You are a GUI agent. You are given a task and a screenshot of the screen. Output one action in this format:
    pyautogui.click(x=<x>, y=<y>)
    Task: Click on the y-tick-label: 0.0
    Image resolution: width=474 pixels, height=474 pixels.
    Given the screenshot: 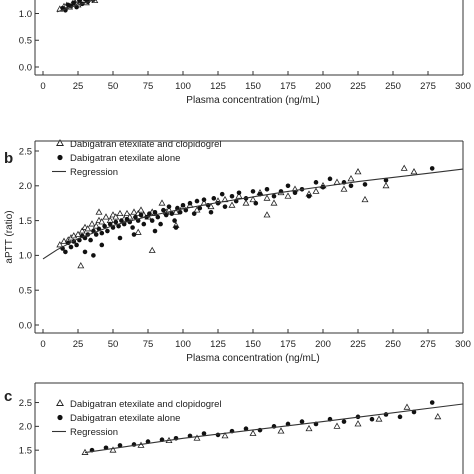 What is the action you would take?
    pyautogui.click(x=25, y=325)
    